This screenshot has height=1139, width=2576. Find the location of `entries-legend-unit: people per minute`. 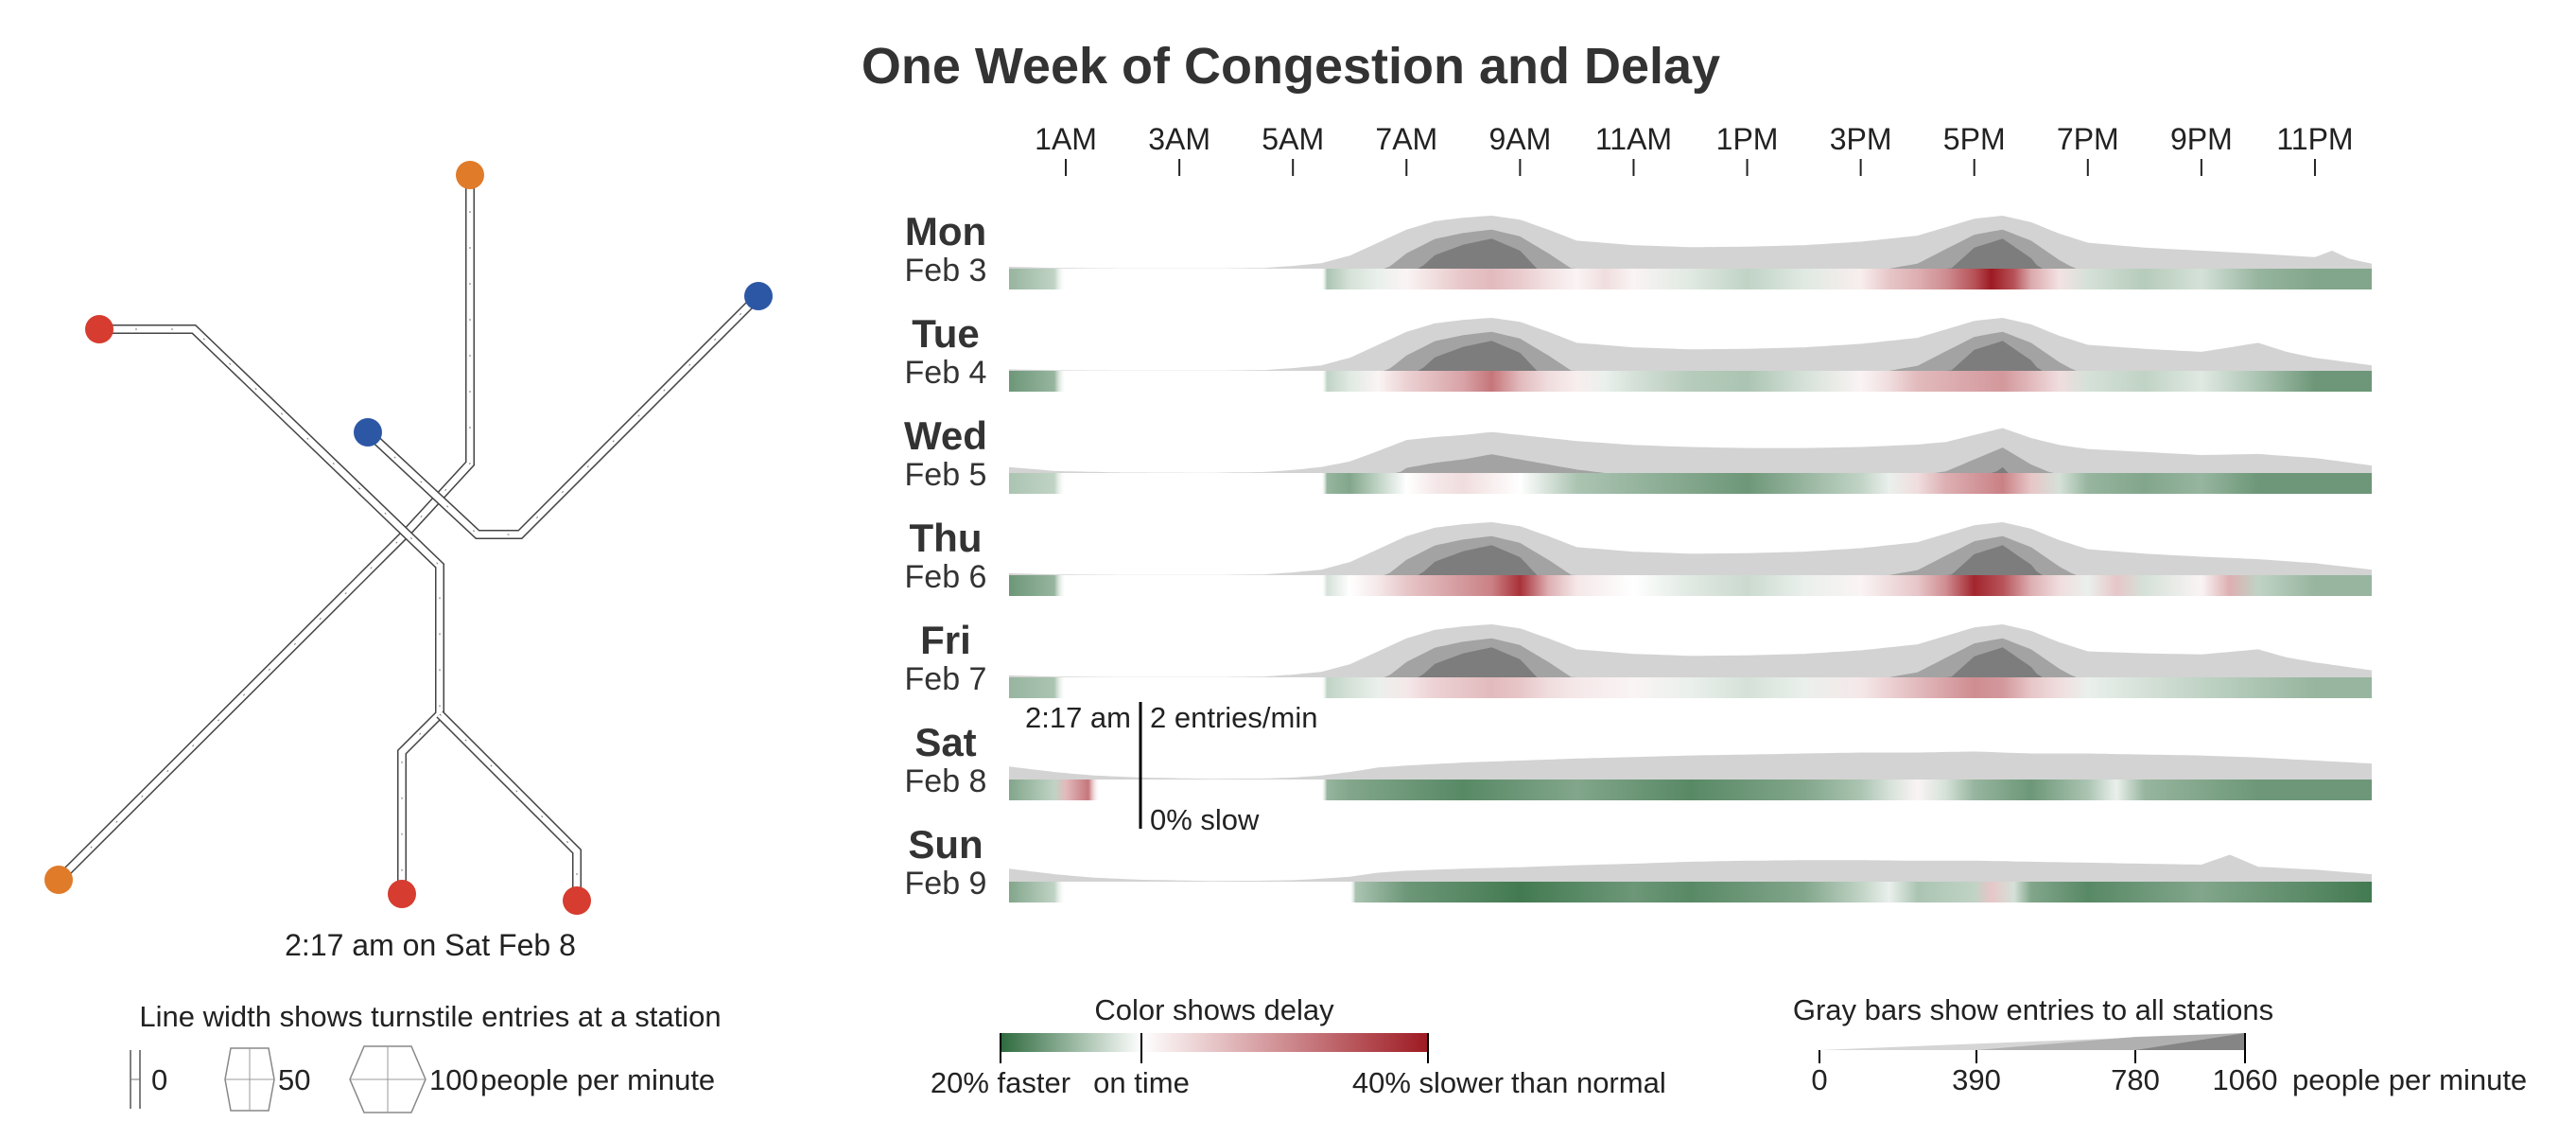

entries-legend-unit: people per minute is located at coordinates (2409, 1079).